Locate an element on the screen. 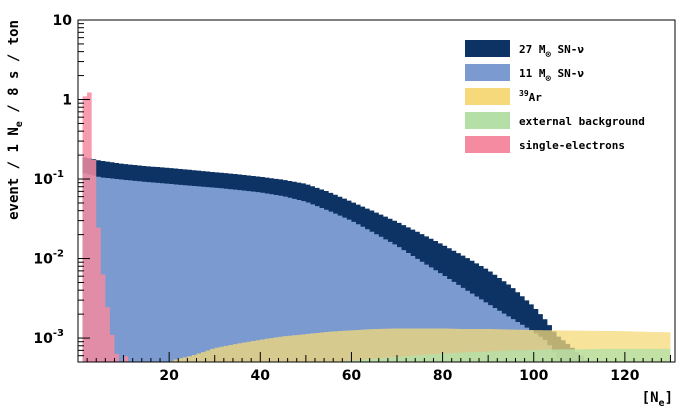 The image size is (686, 411). y-tick-label: 10 is located at coordinates (63, 21).